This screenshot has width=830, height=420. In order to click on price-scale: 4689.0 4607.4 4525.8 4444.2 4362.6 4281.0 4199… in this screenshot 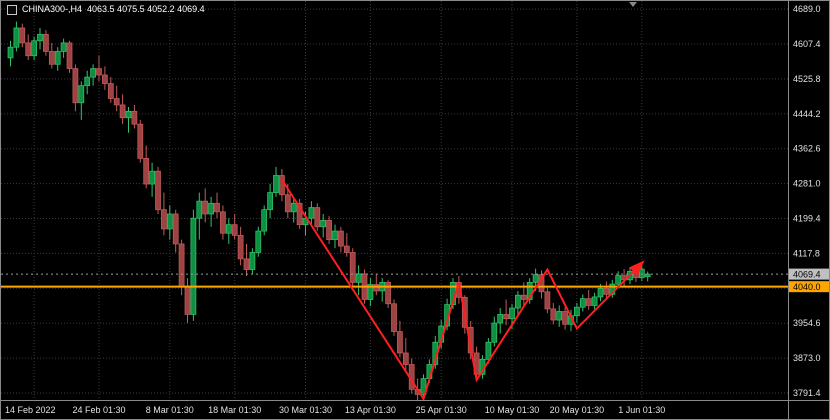, I will do `click(807, 201)`.